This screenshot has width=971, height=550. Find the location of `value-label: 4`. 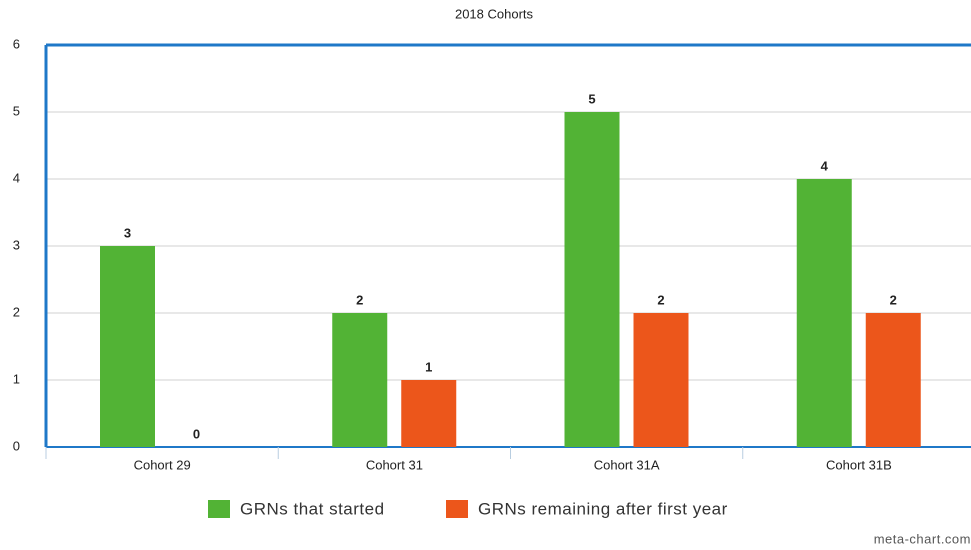

value-label: 4 is located at coordinates (825, 165).